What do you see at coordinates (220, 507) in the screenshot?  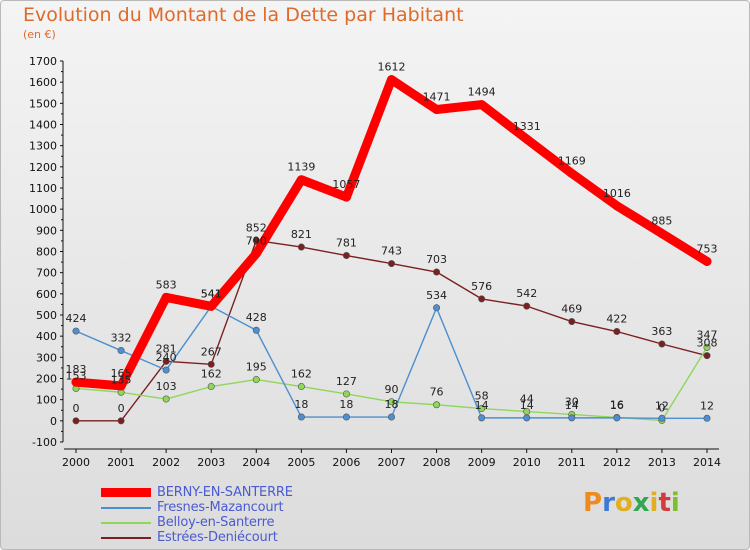 I see `legend-label: Fresnes-Mazancourt` at bounding box center [220, 507].